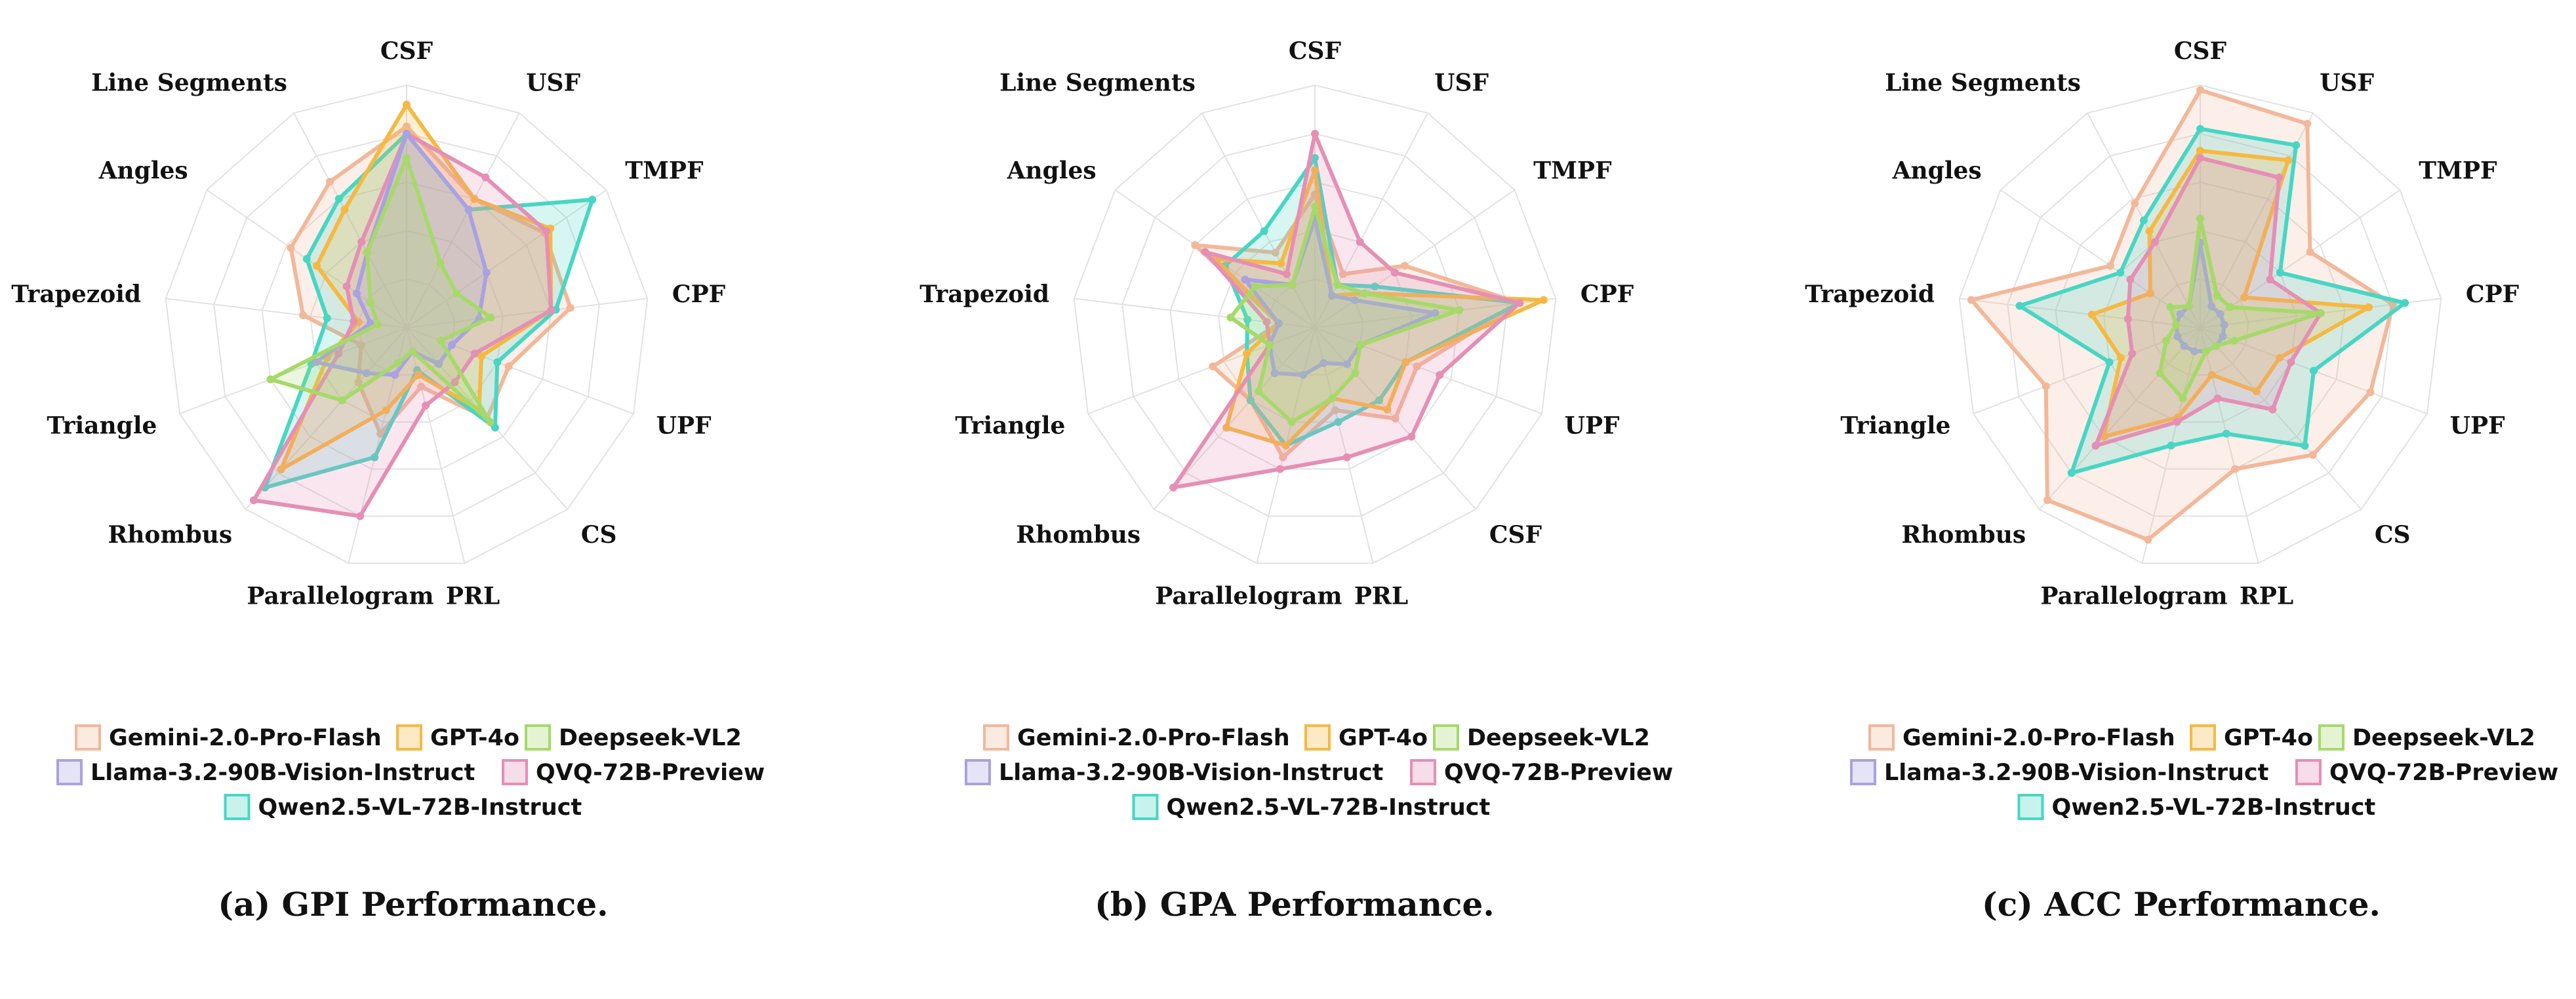 The height and width of the screenshot is (999, 2576). Describe the element at coordinates (1295, 904) in the screenshot. I see `caption-gpa: (b) GPA Performance.` at that location.